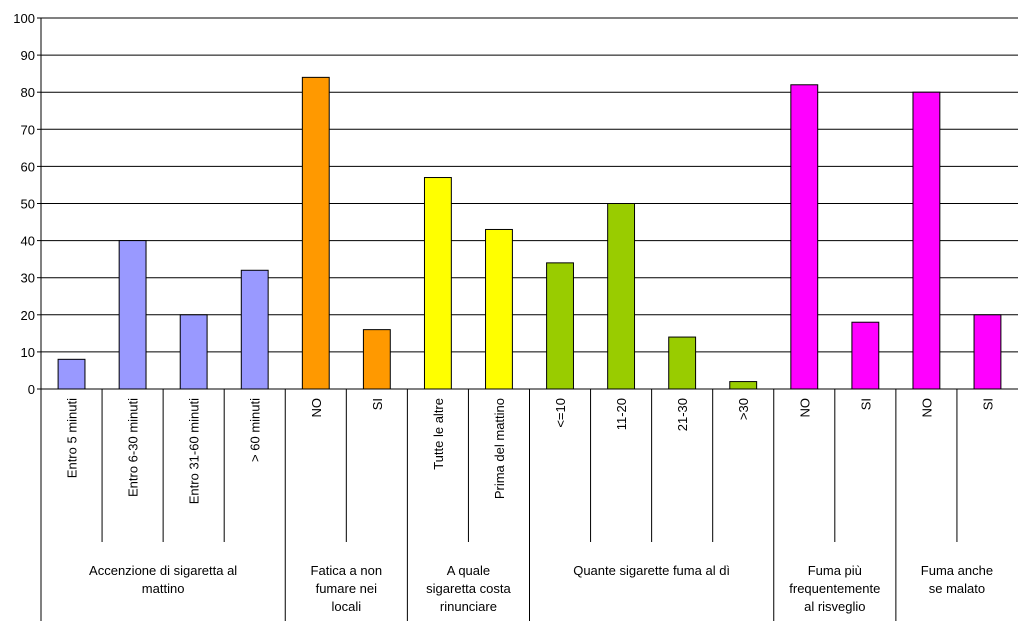 This screenshot has width=1018, height=621. I want to click on y-tick-label: 80, so click(28, 92).